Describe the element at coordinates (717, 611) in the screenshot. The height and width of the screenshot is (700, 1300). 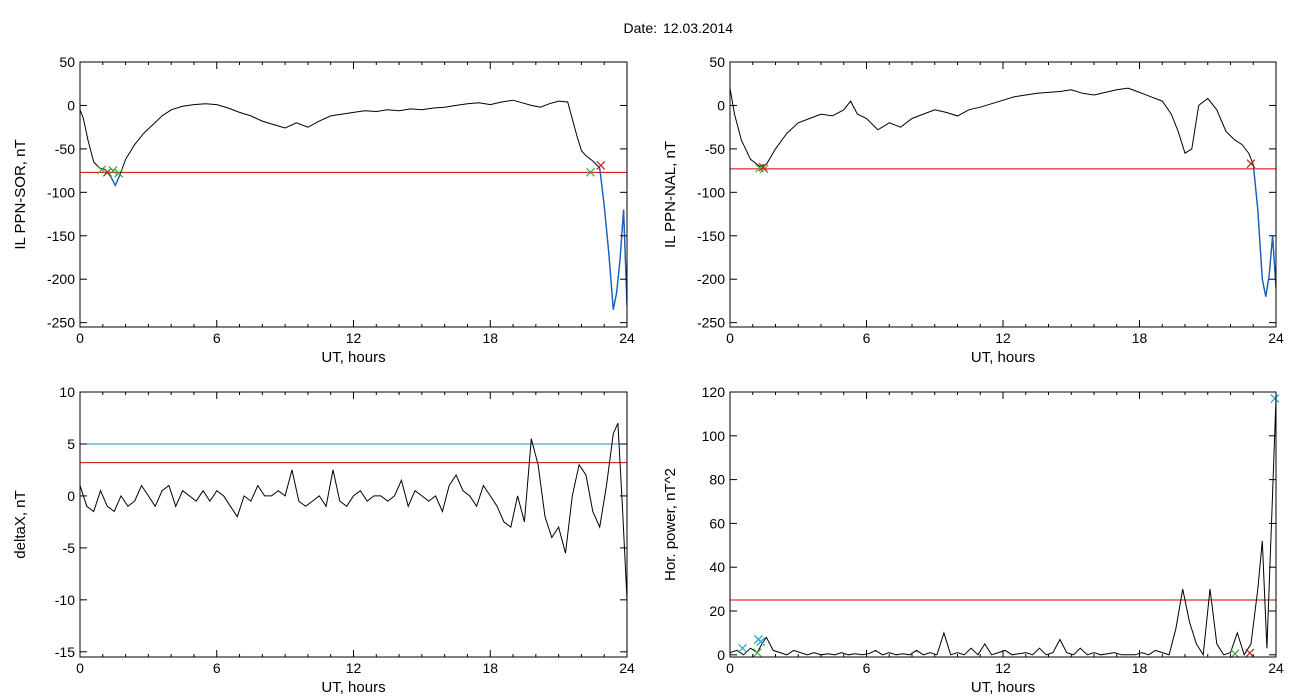
I see `y-tick-label: 20` at that location.